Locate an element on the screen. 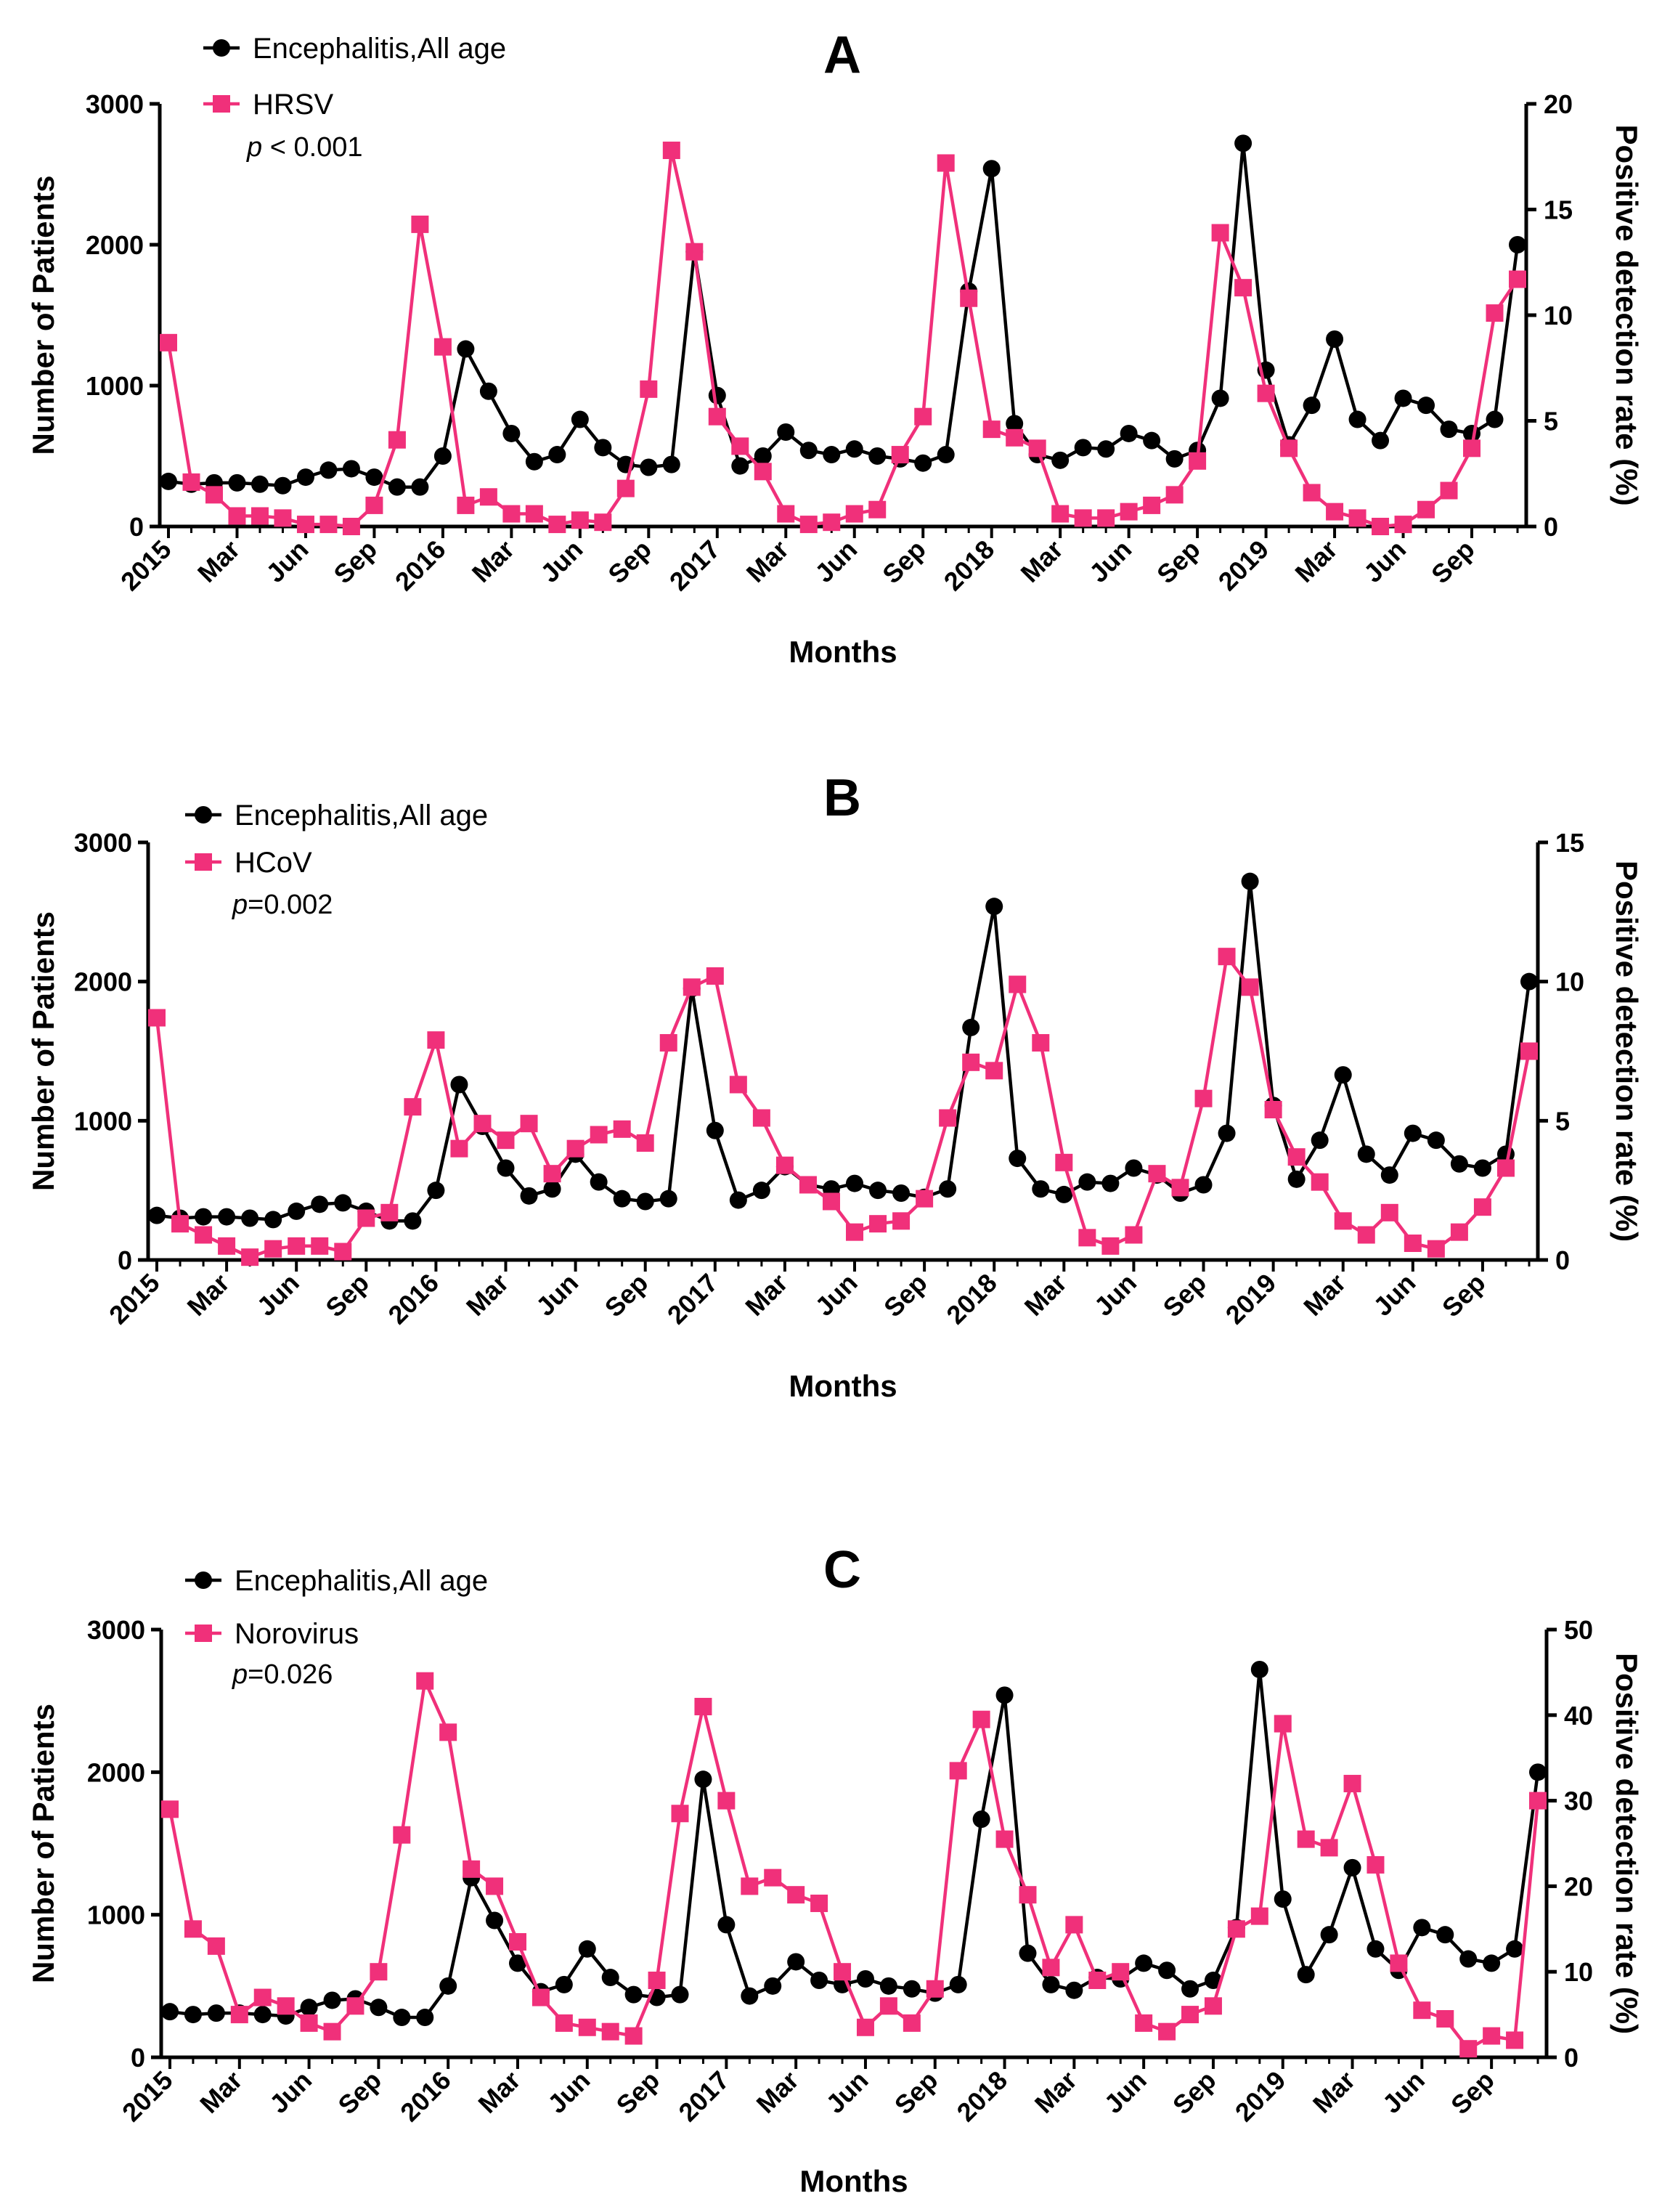 The image size is (1670, 2212). p-value-symbol: p is located at coordinates (240, 1675).